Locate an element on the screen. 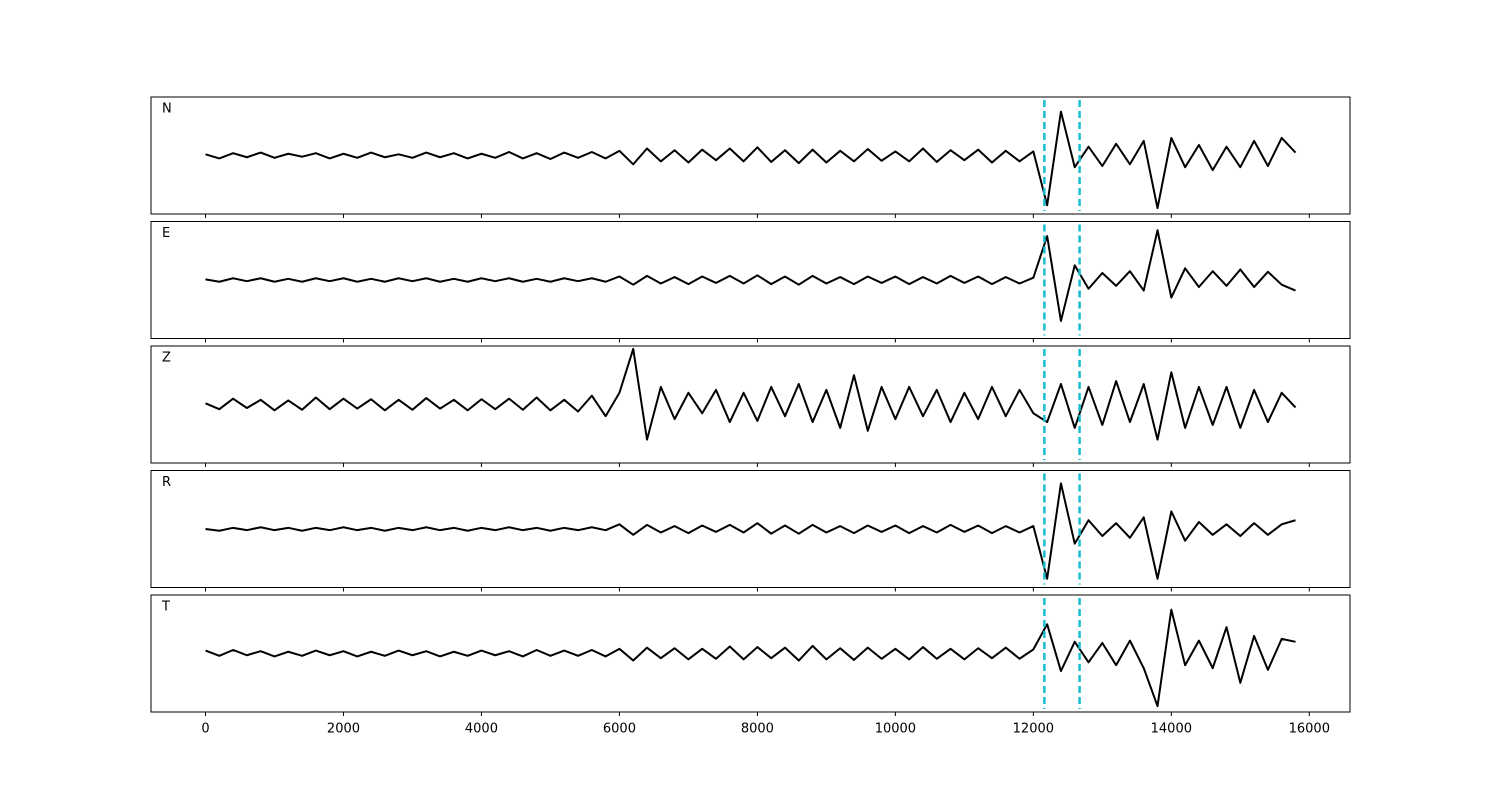 The width and height of the screenshot is (1500, 804). panel-label: Z is located at coordinates (166, 358).